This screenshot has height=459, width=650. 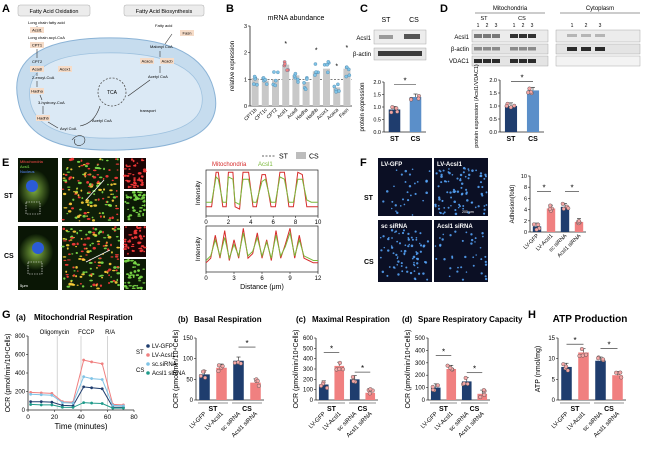 I want to click on ocr-point, so click(x=31, y=394).